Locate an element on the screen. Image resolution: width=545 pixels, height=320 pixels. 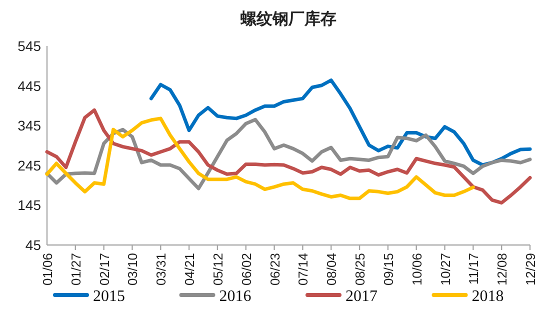
x-tick-label: 12/29 is located at coordinates (530, 269).